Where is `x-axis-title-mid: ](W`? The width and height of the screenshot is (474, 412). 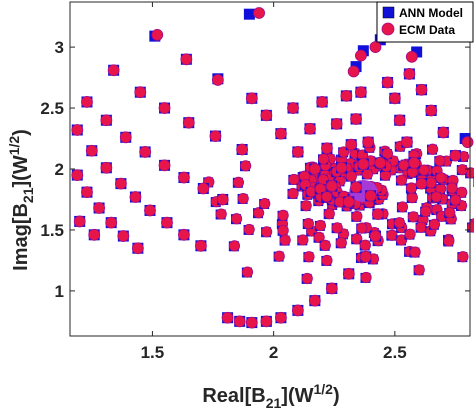
x-axis-title-mid: ](W is located at coordinates (297, 396).